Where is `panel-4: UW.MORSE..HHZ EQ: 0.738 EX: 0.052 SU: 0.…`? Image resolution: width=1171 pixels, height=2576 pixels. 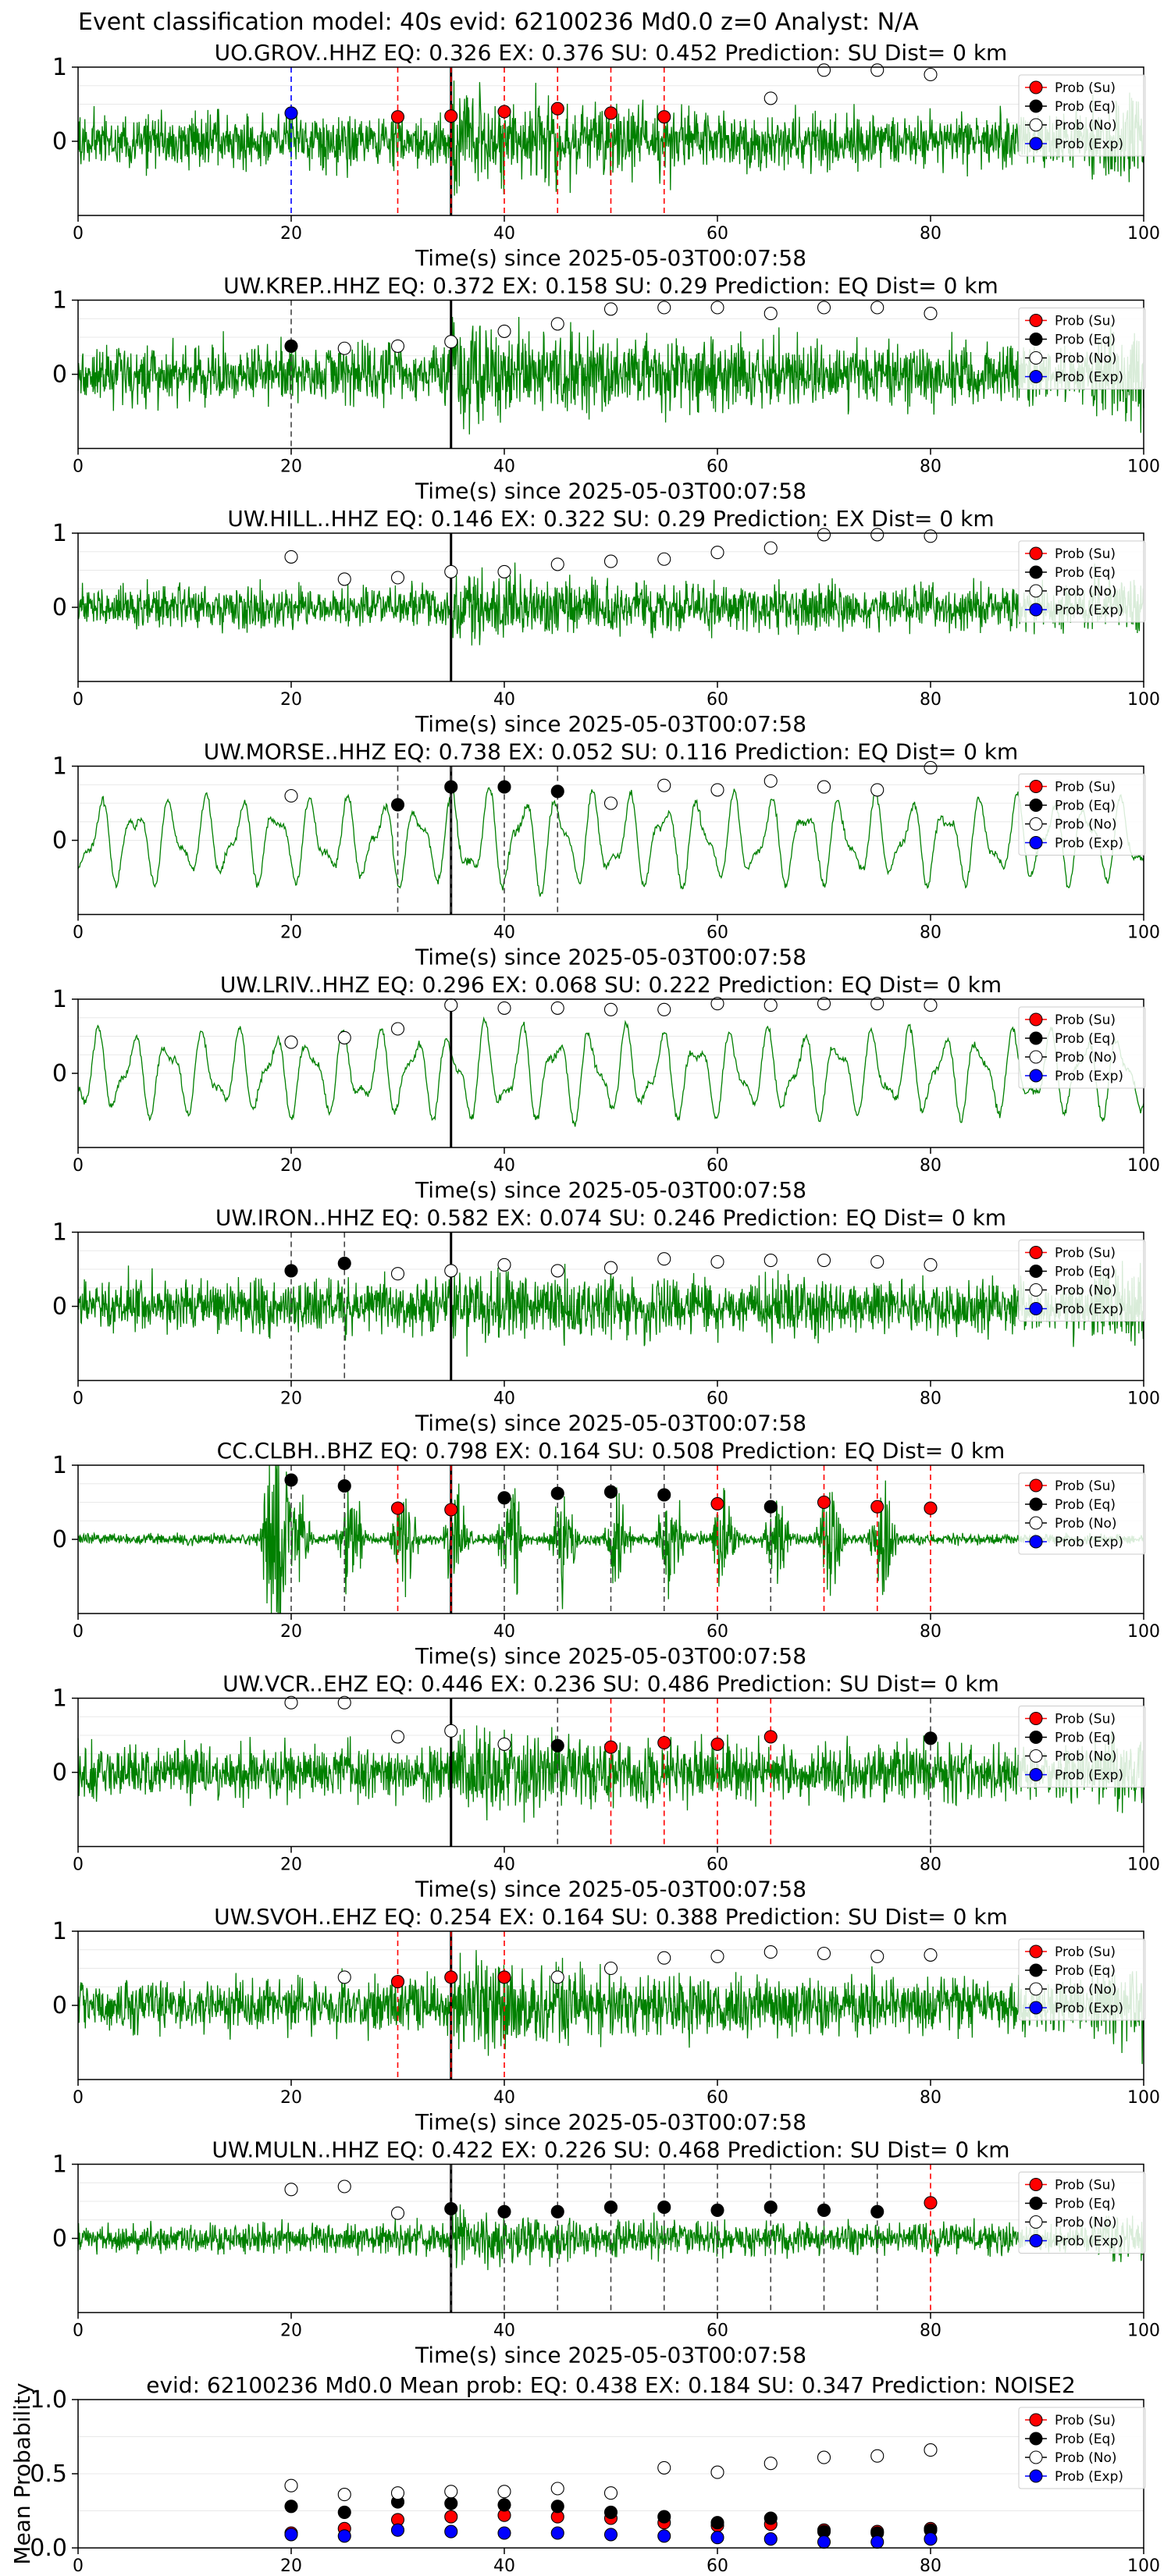 panel-4: UW.MORSE..HHZ EQ: 0.738 EX: 0.052 SU: 0.… is located at coordinates (606, 854).